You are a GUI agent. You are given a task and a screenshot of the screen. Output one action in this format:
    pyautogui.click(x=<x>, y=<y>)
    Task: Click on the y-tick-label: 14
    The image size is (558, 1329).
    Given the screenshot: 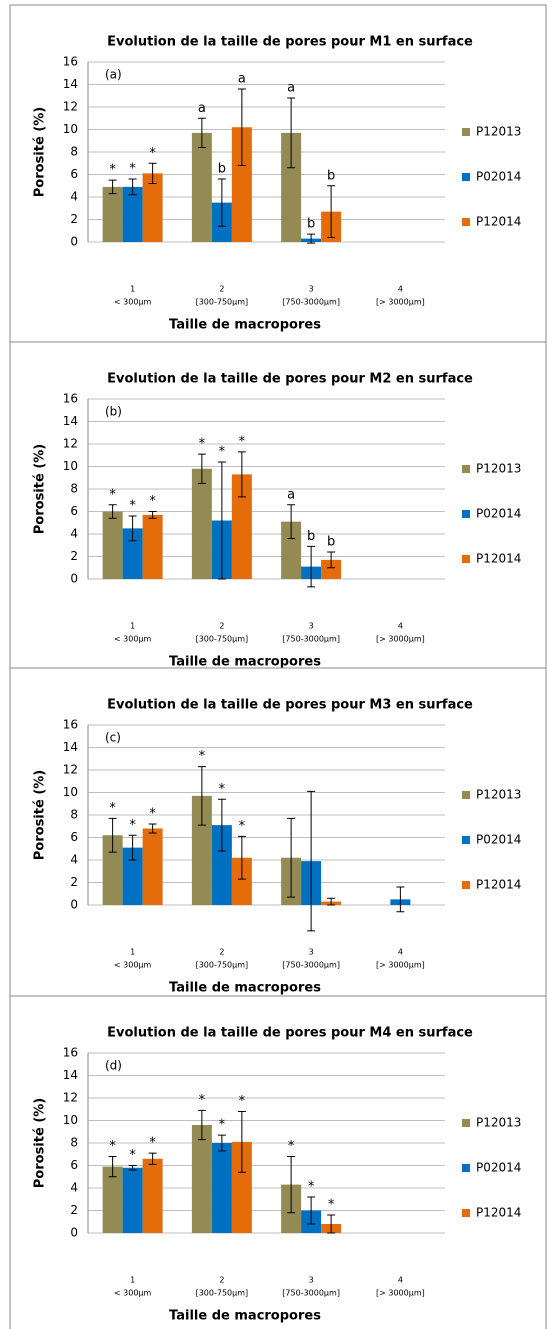 What is the action you would take?
    pyautogui.click(x=70, y=84)
    